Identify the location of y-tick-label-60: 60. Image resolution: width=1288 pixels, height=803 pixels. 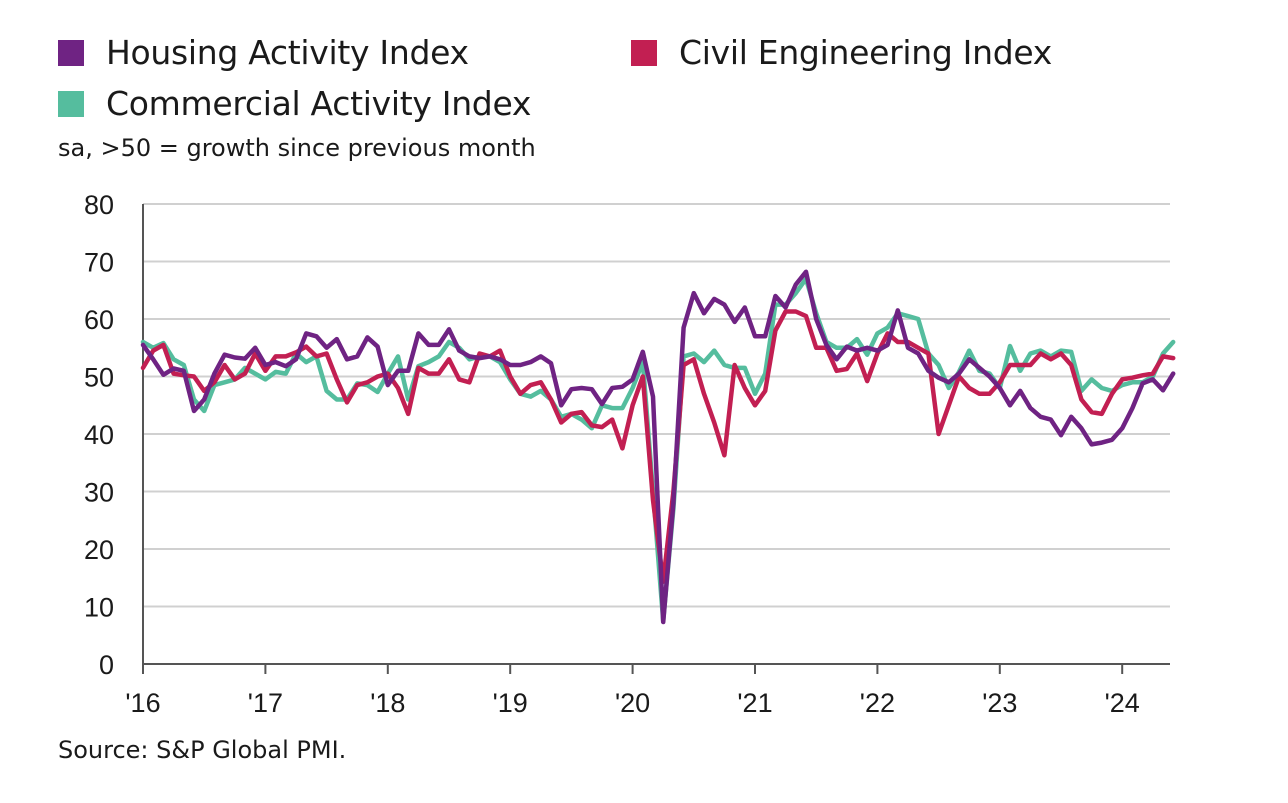
(99, 320).